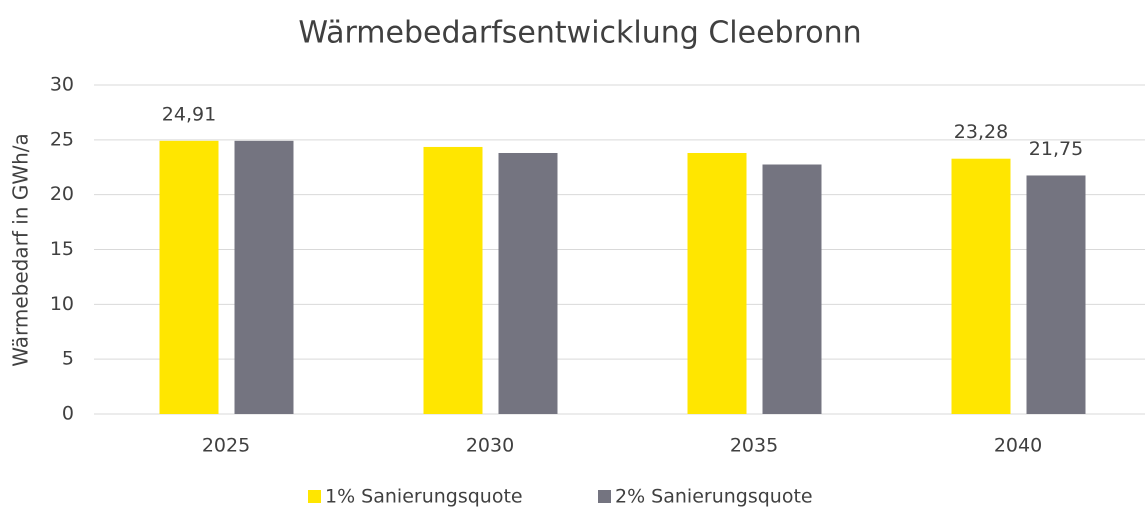 This screenshot has height=512, width=1145. I want to click on legend-label: 1% Sanierungsquote, so click(424, 497).